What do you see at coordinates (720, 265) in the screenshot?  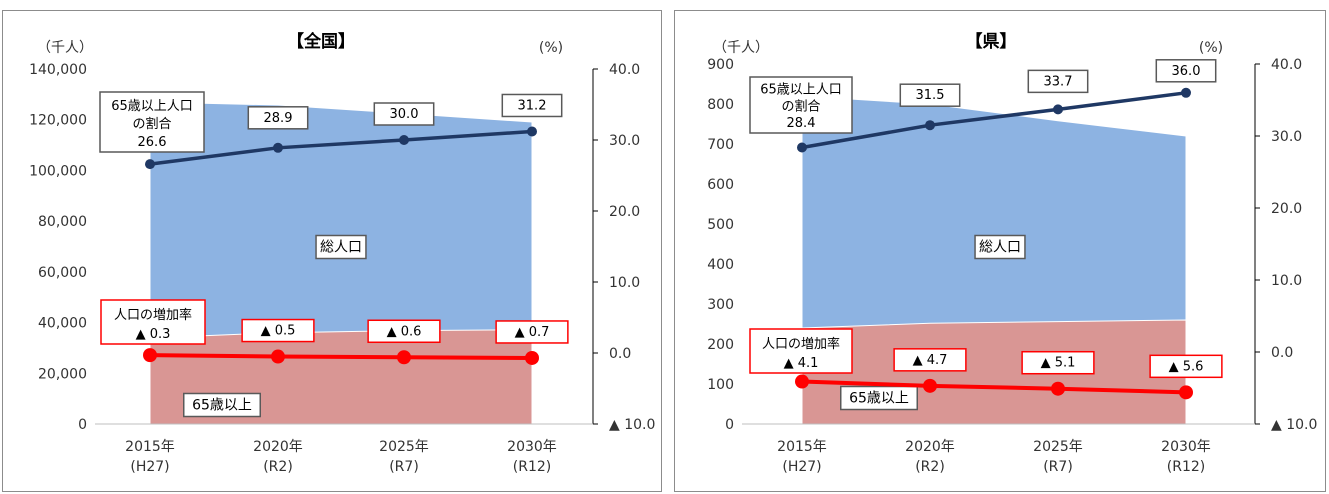 I see `left-tick-label: 400` at bounding box center [720, 265].